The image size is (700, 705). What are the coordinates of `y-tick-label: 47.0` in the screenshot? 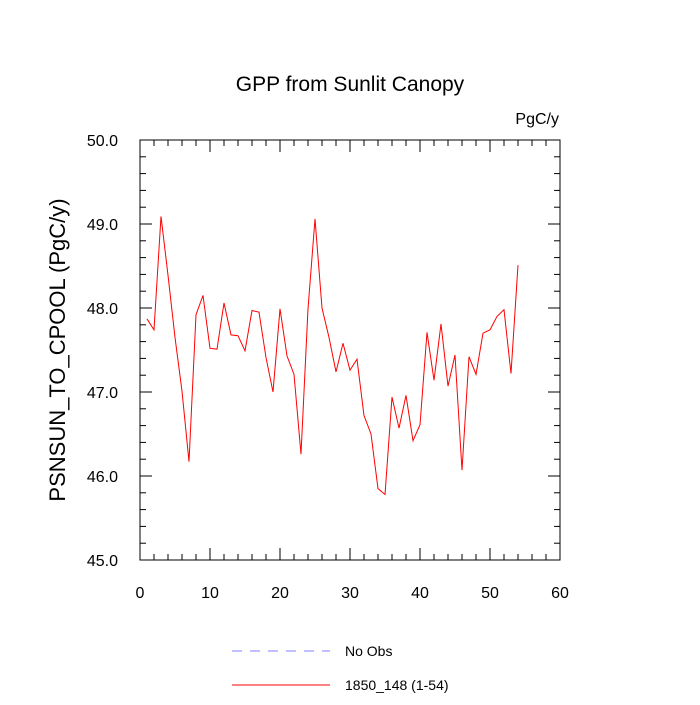 It's located at (102, 393).